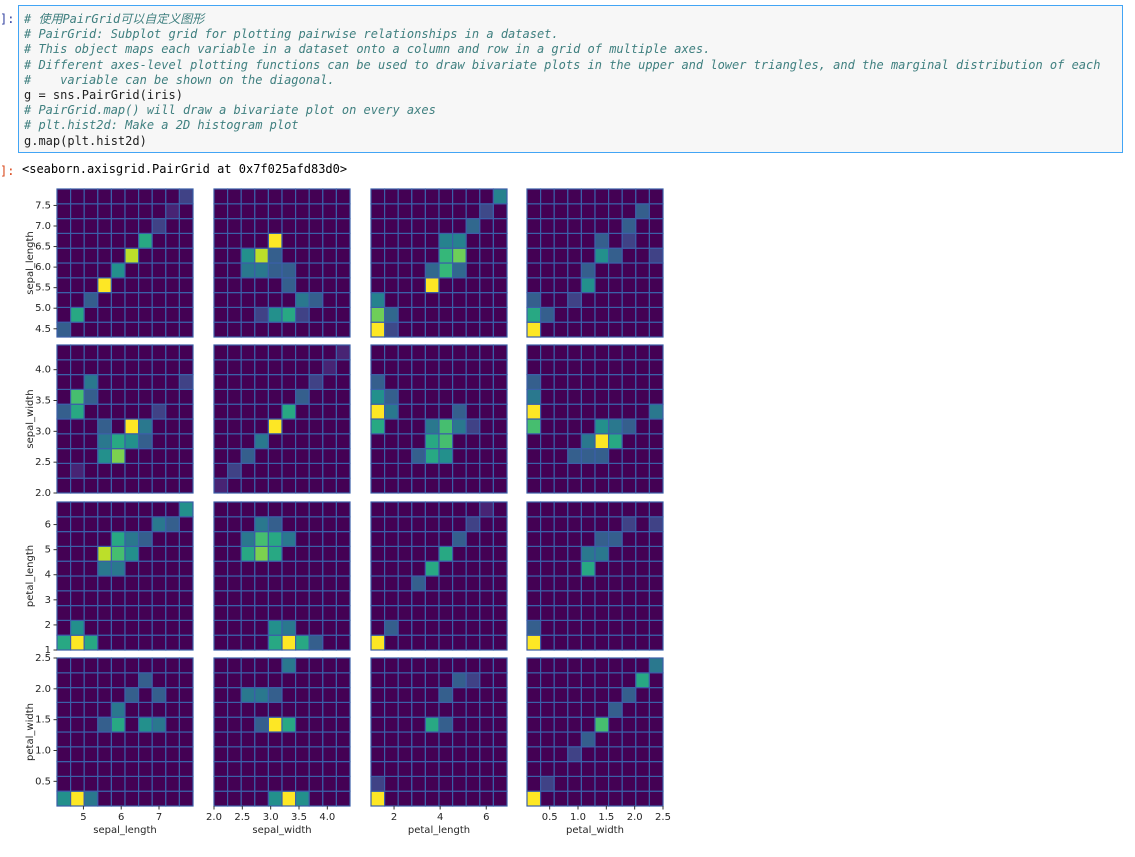  What do you see at coordinates (43, 431) in the screenshot?
I see `y-tick-label: 3.0` at bounding box center [43, 431].